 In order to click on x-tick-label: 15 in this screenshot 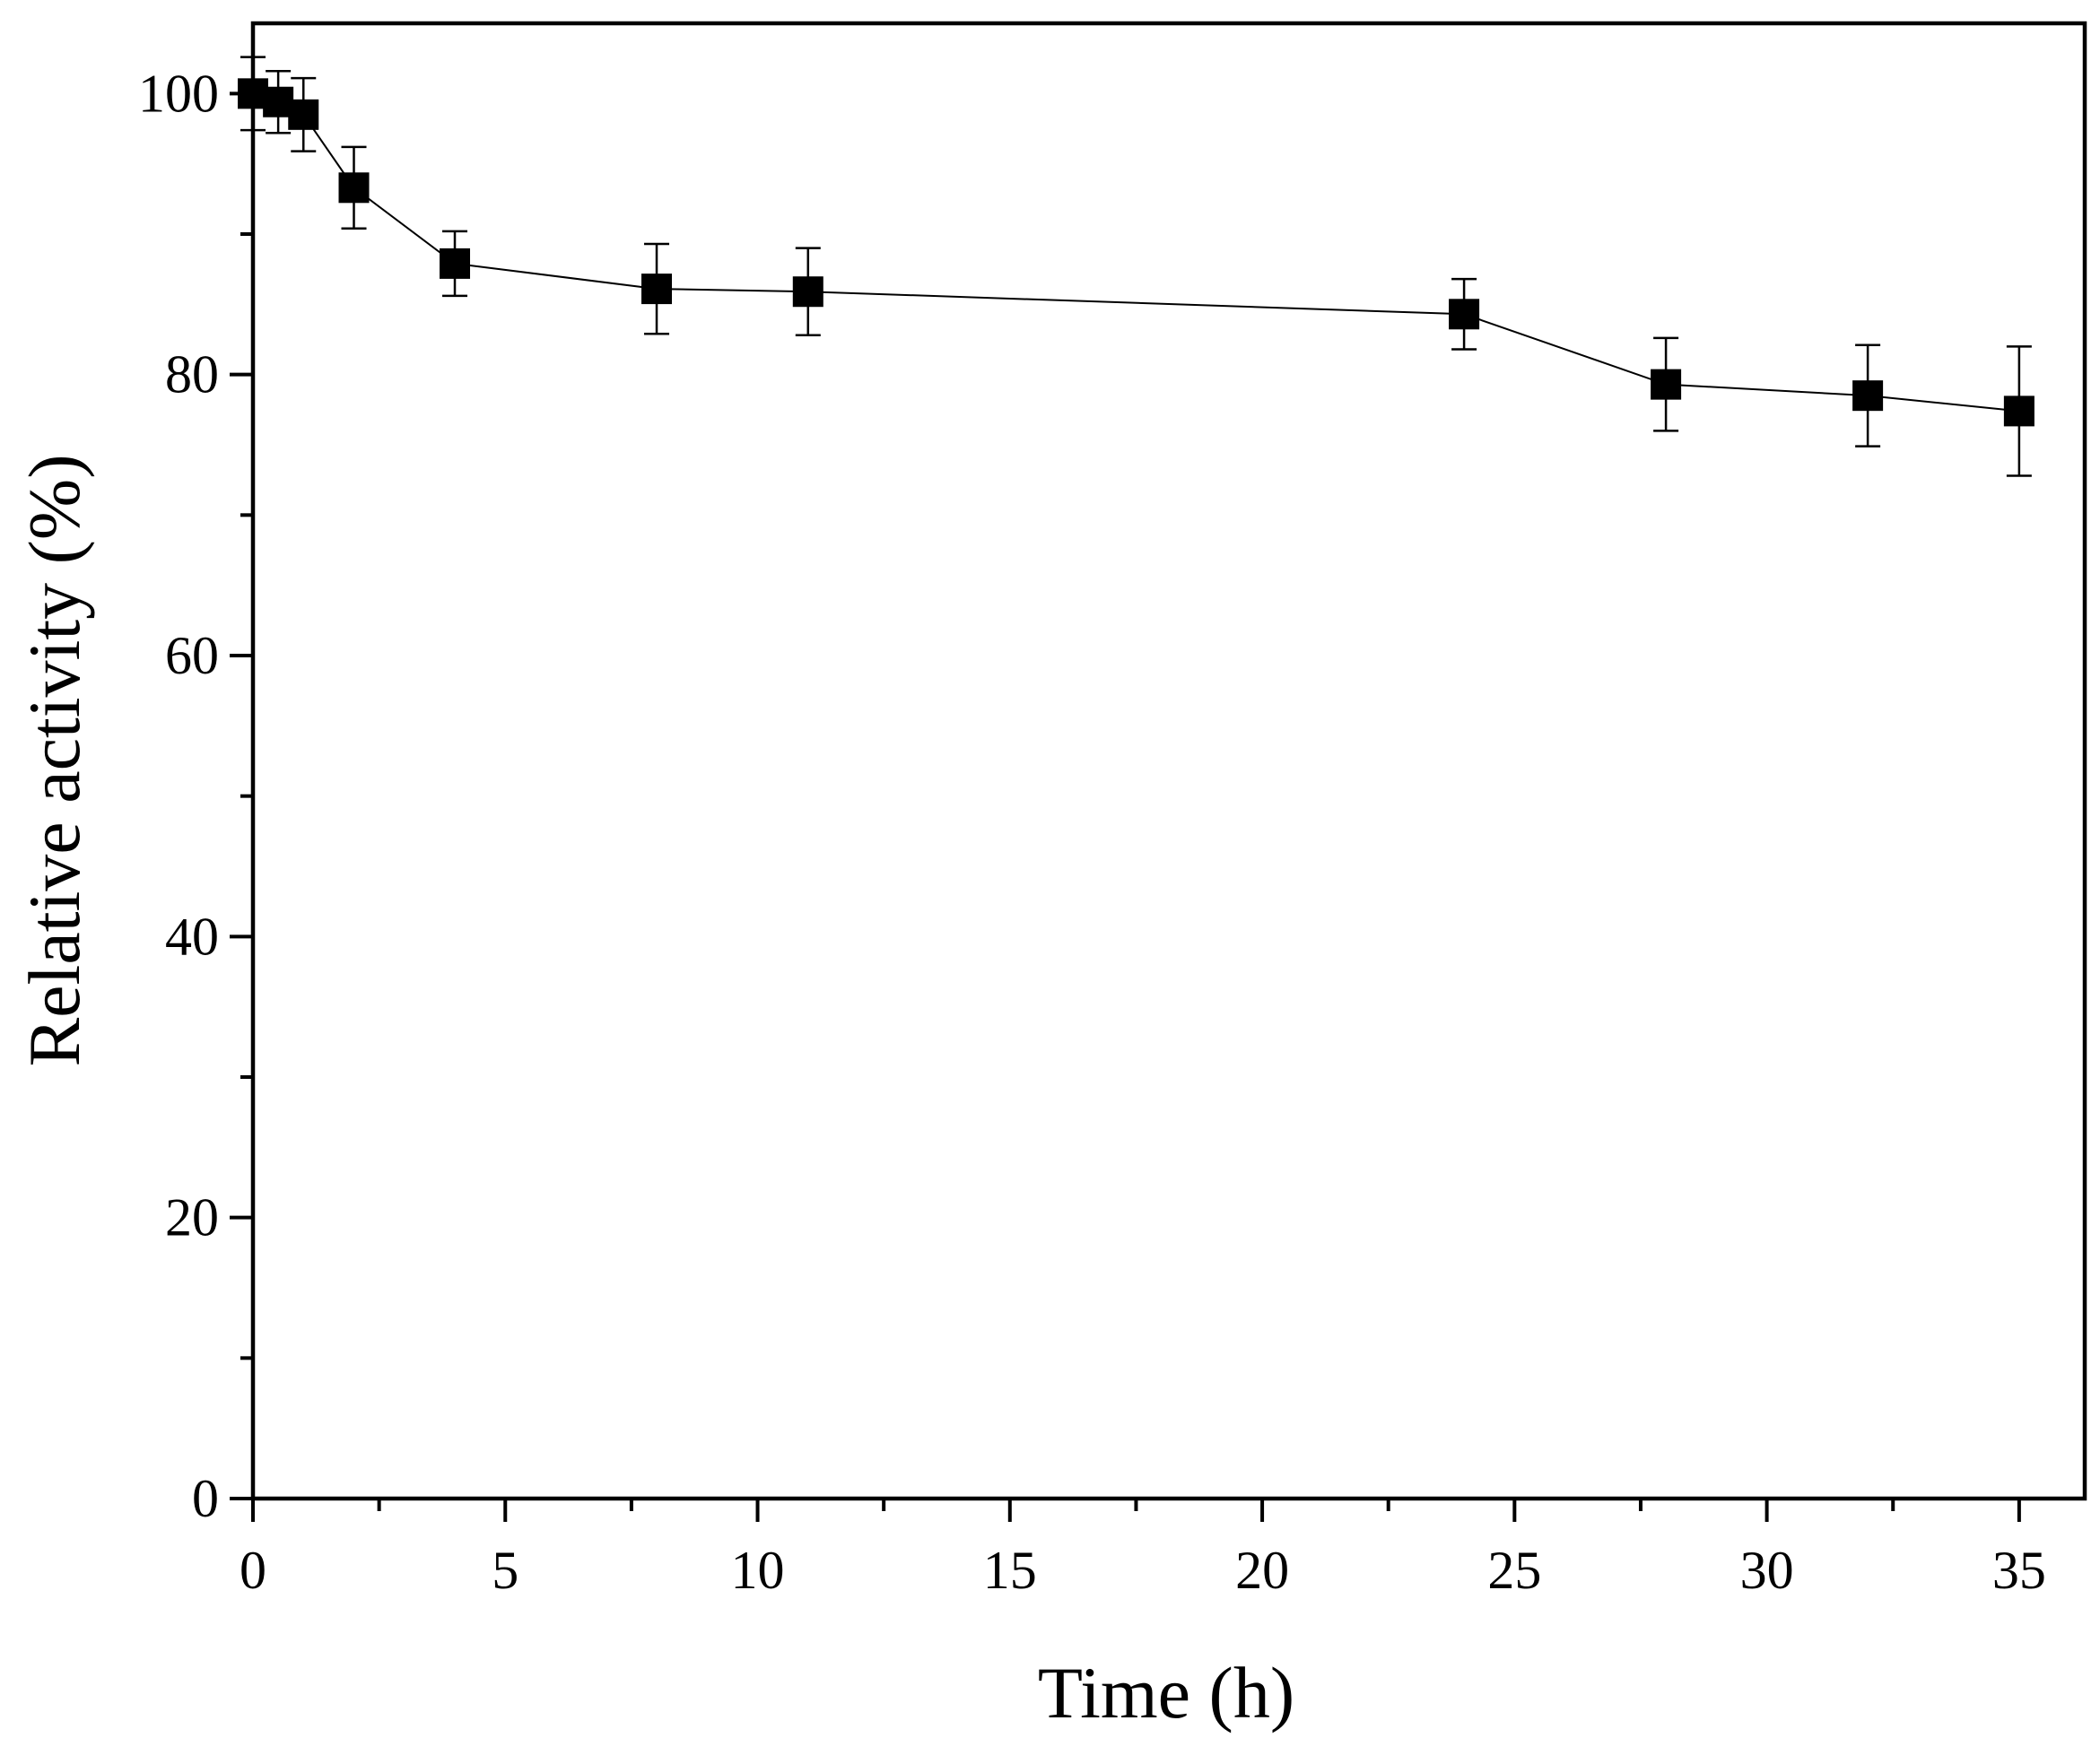, I will do `click(1010, 1571)`.